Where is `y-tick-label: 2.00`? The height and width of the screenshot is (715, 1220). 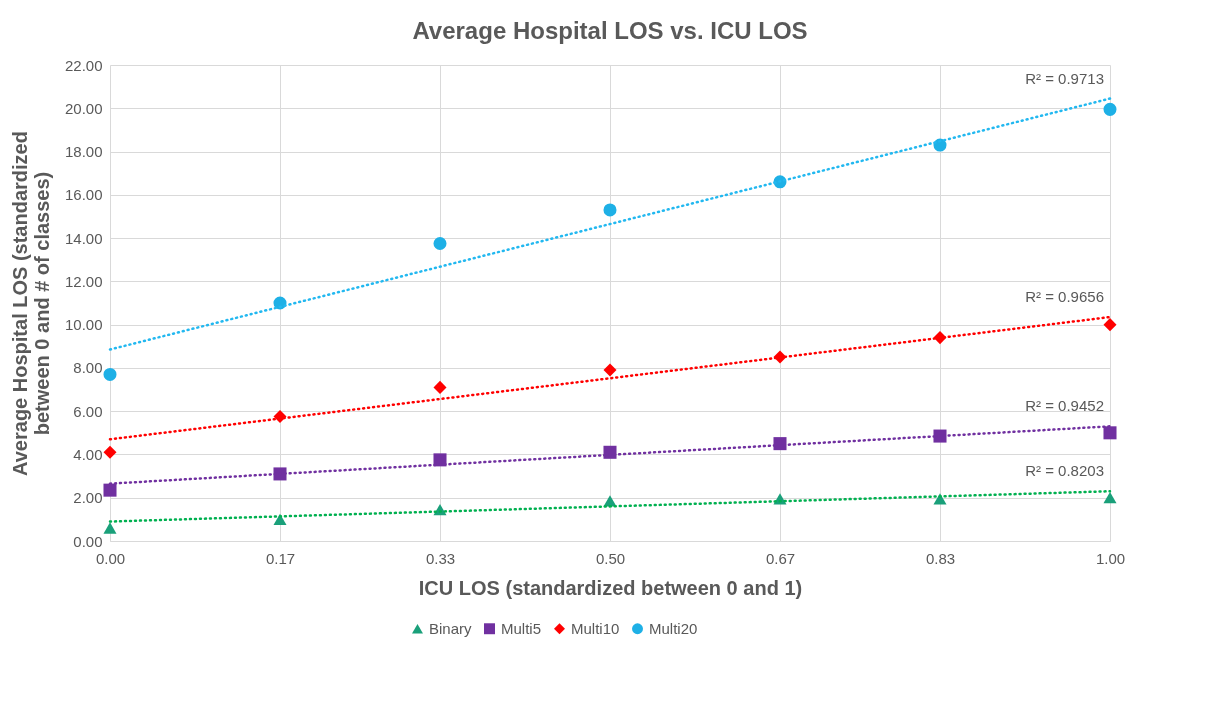
y-tick-label: 2.00 is located at coordinates (88, 498).